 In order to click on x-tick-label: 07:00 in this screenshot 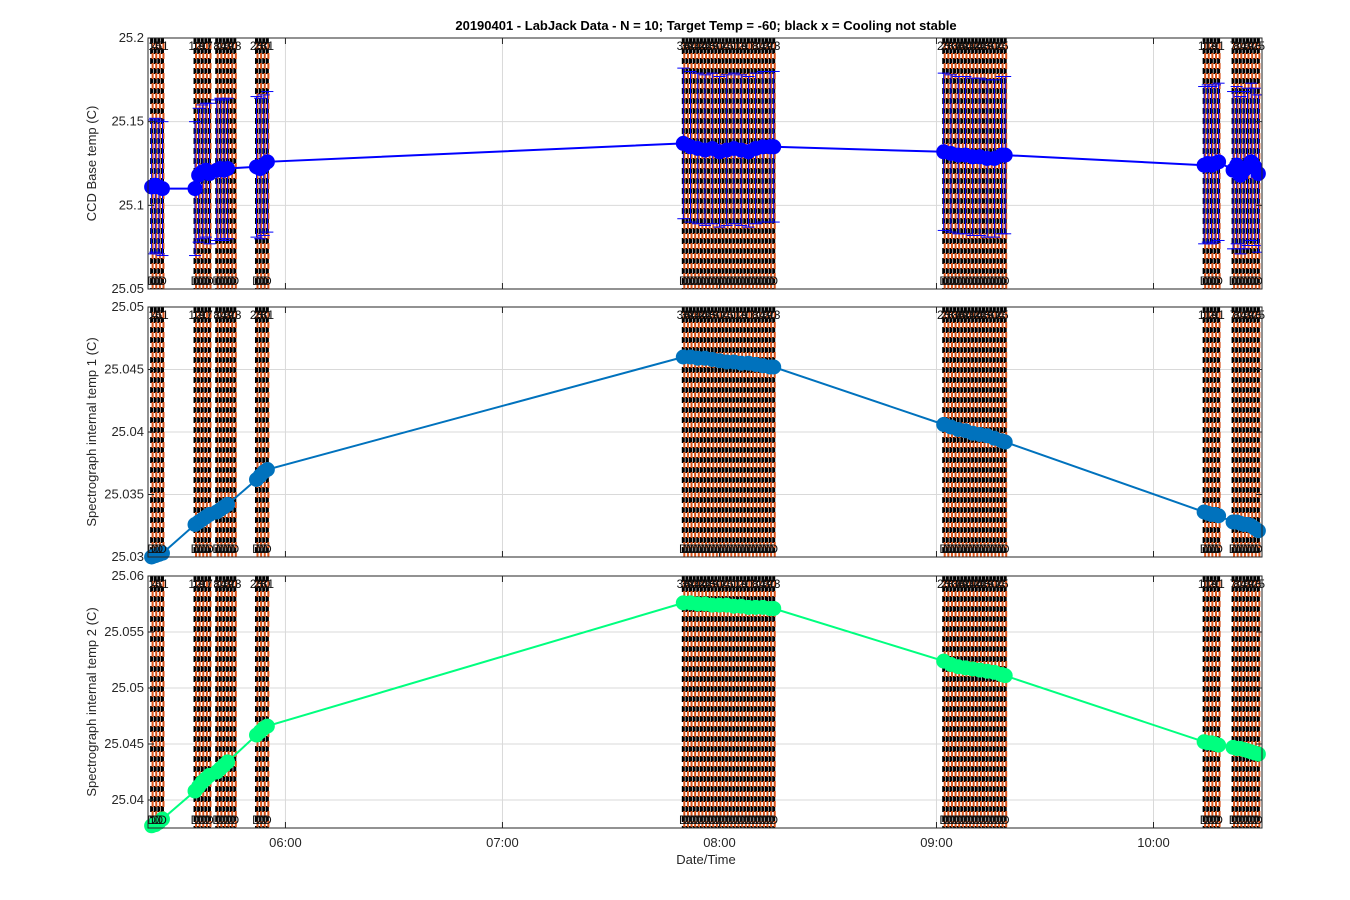, I will do `click(502, 842)`.